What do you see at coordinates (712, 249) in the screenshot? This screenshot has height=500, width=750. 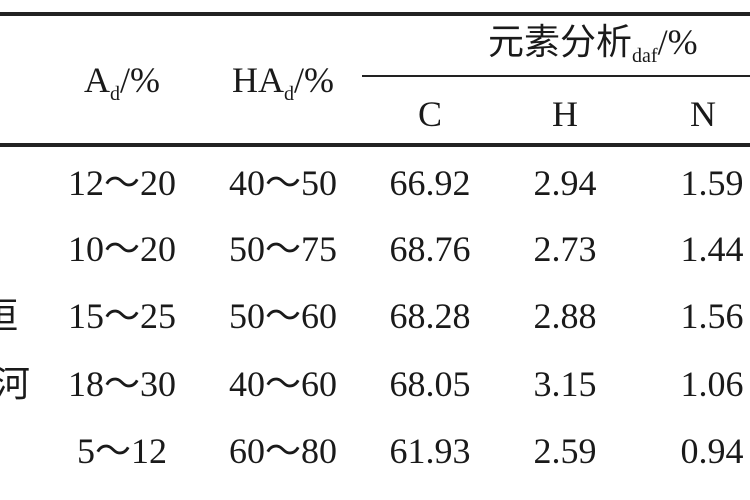 I see `table-cell: 1.44` at bounding box center [712, 249].